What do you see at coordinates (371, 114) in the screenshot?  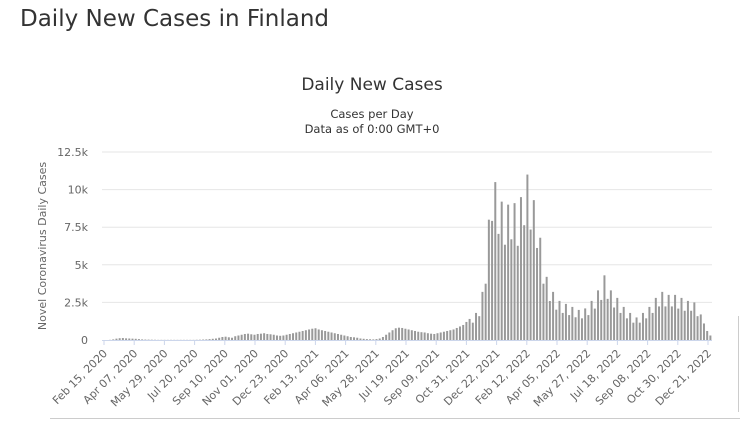 I see `chart-subtitle-line1: Cases per Day` at bounding box center [371, 114].